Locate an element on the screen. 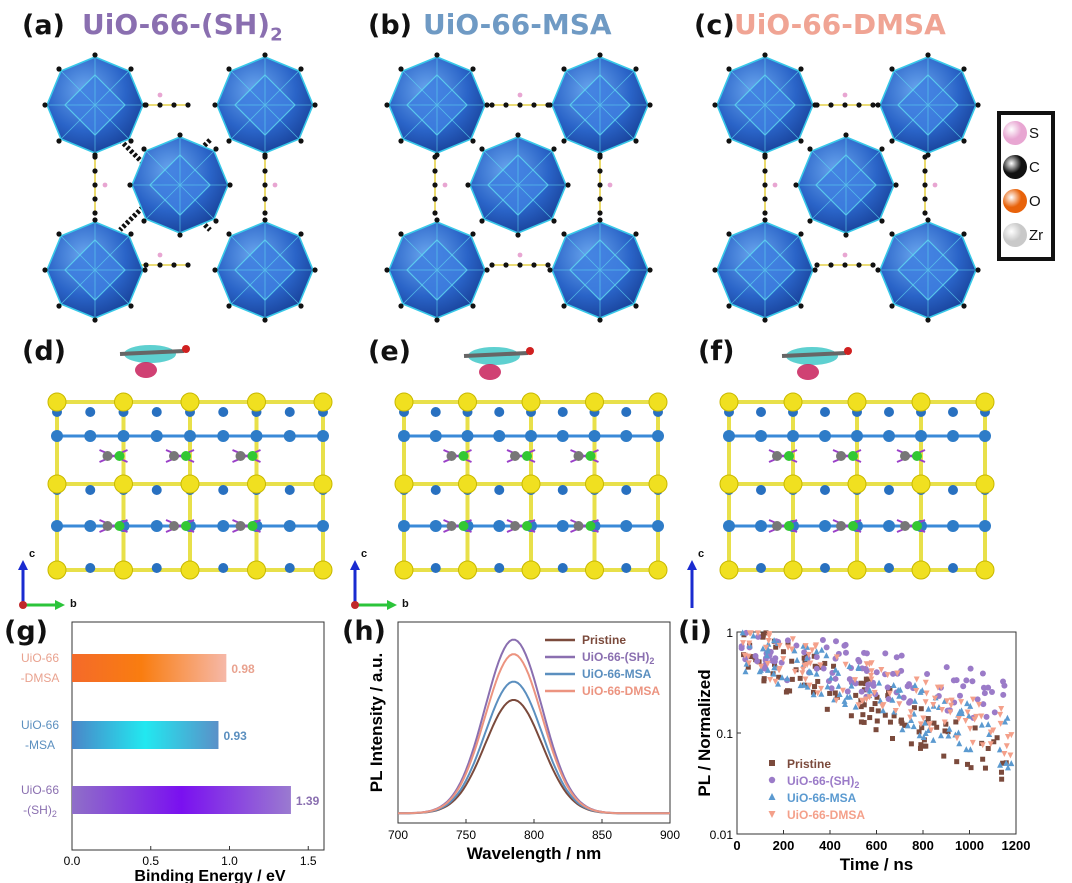 The width and height of the screenshot is (1072, 883). x-tick-label: 0 is located at coordinates (736, 845).